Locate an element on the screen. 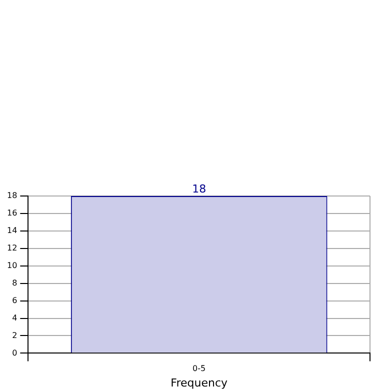 The image size is (390, 390). y-tick-label: 12 is located at coordinates (12, 247).